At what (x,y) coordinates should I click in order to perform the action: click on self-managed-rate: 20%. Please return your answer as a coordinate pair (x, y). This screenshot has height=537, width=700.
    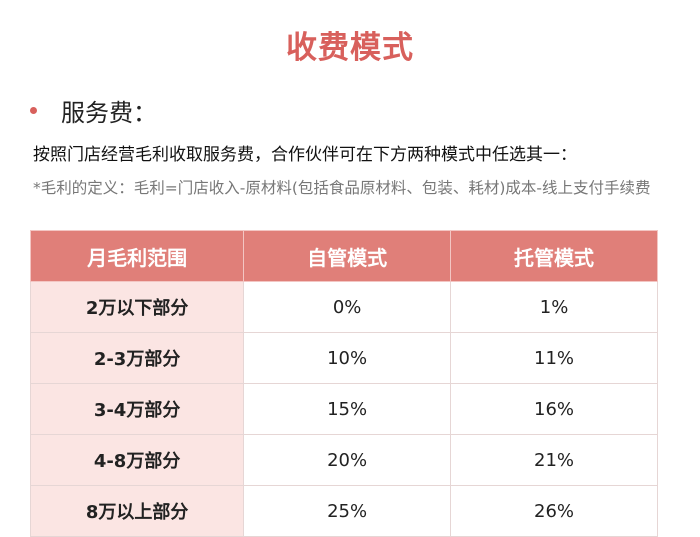
    Looking at the image, I should click on (347, 460).